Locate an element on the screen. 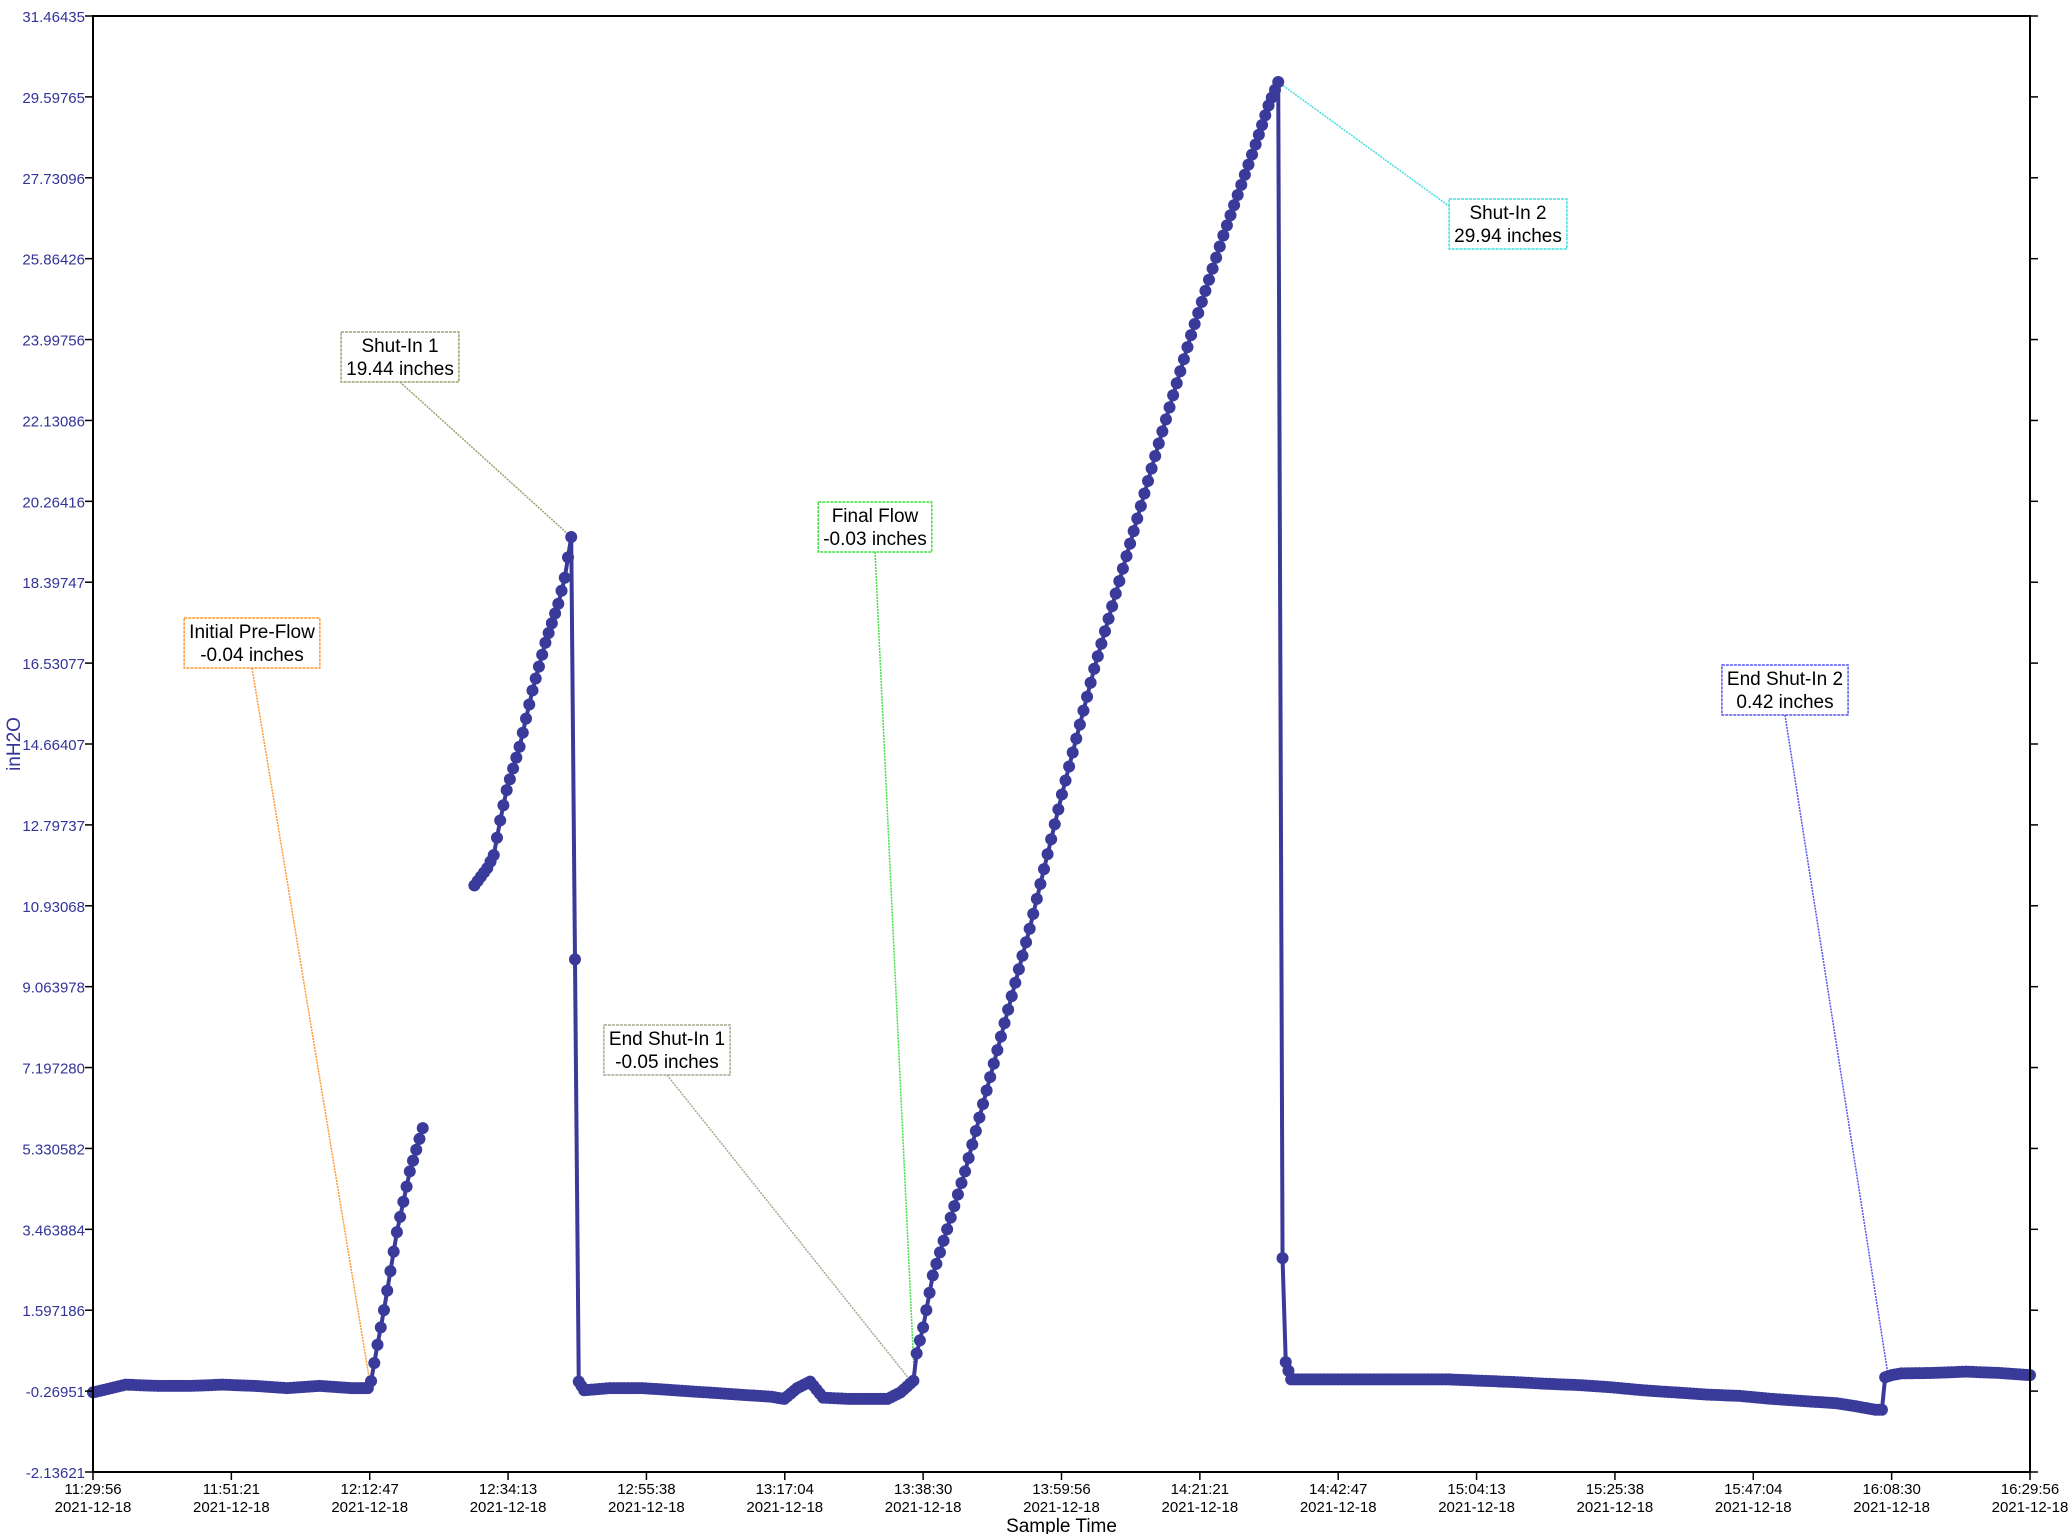 The image size is (2070, 1539). x-tick-time: 14:21:21 is located at coordinates (1200, 1489).